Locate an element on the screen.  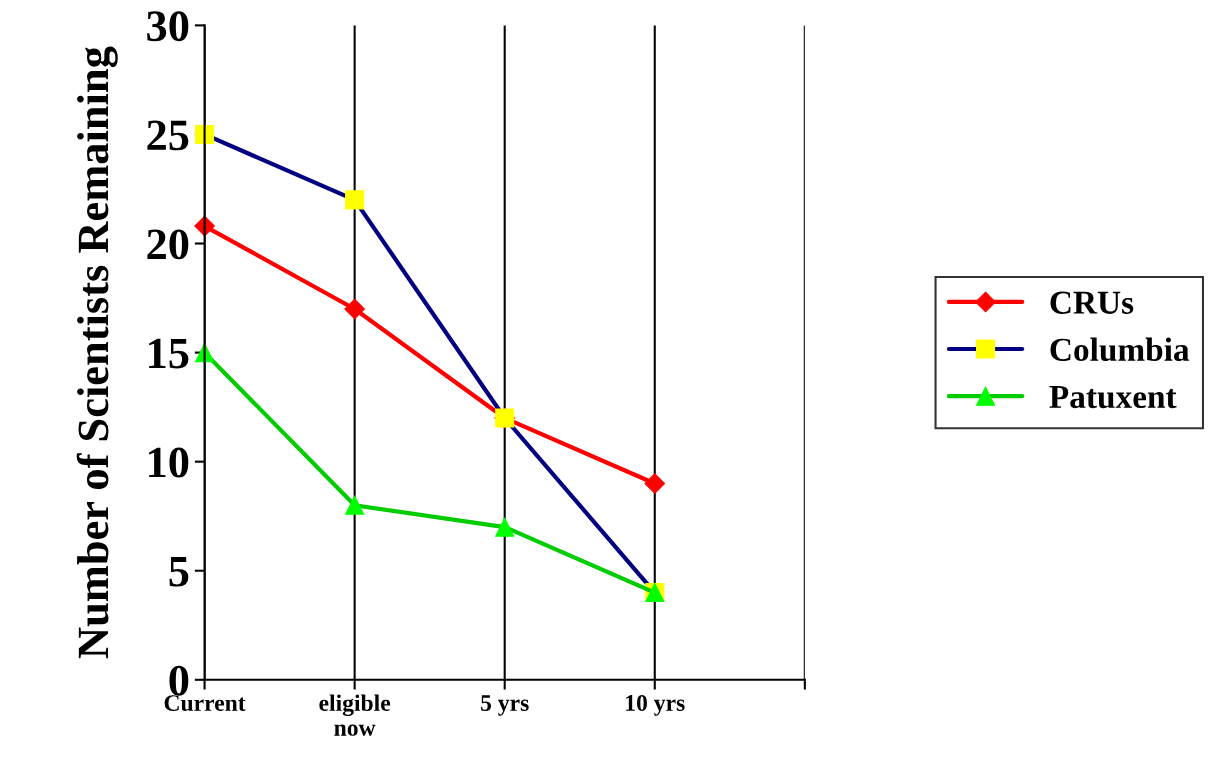
y-tick-label: 0 is located at coordinates (179, 680).